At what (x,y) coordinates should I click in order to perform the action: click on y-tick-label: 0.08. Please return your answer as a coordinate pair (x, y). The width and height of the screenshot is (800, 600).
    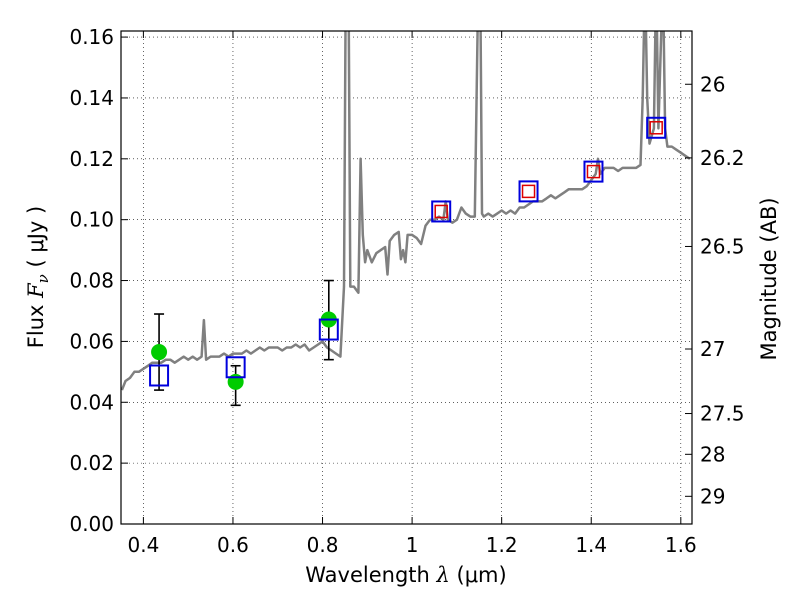
    Looking at the image, I should click on (91, 281).